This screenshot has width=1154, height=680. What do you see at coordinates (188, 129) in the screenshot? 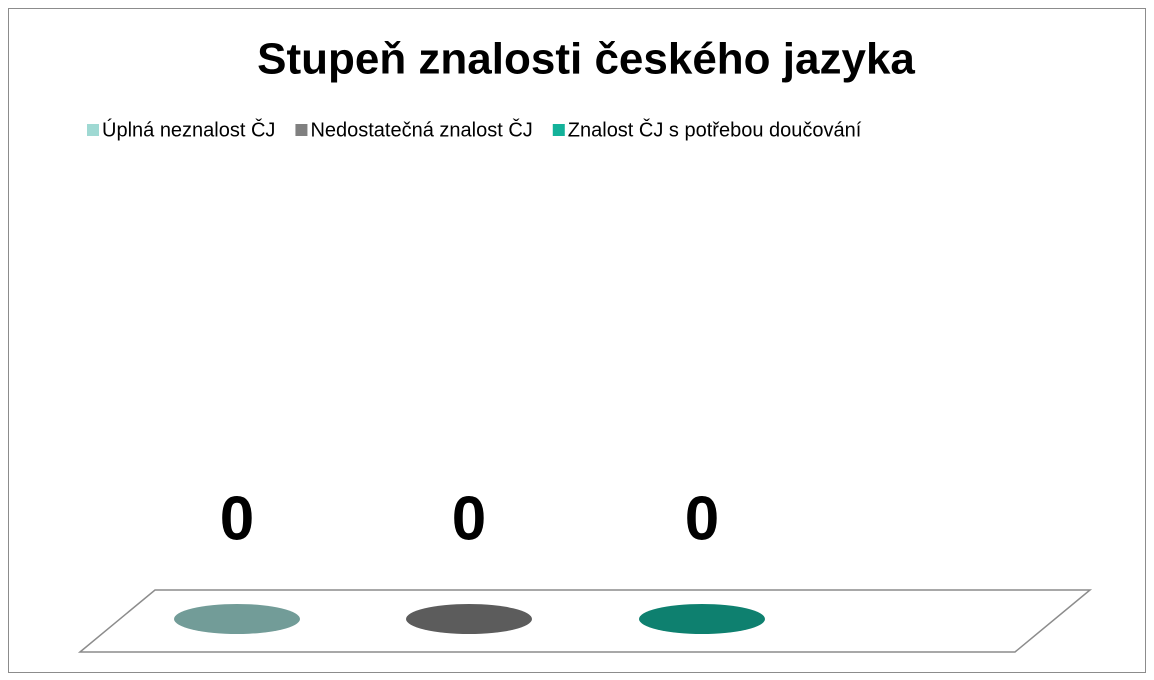
I see `legend-label: Úplná neznalost ČJ` at bounding box center [188, 129].